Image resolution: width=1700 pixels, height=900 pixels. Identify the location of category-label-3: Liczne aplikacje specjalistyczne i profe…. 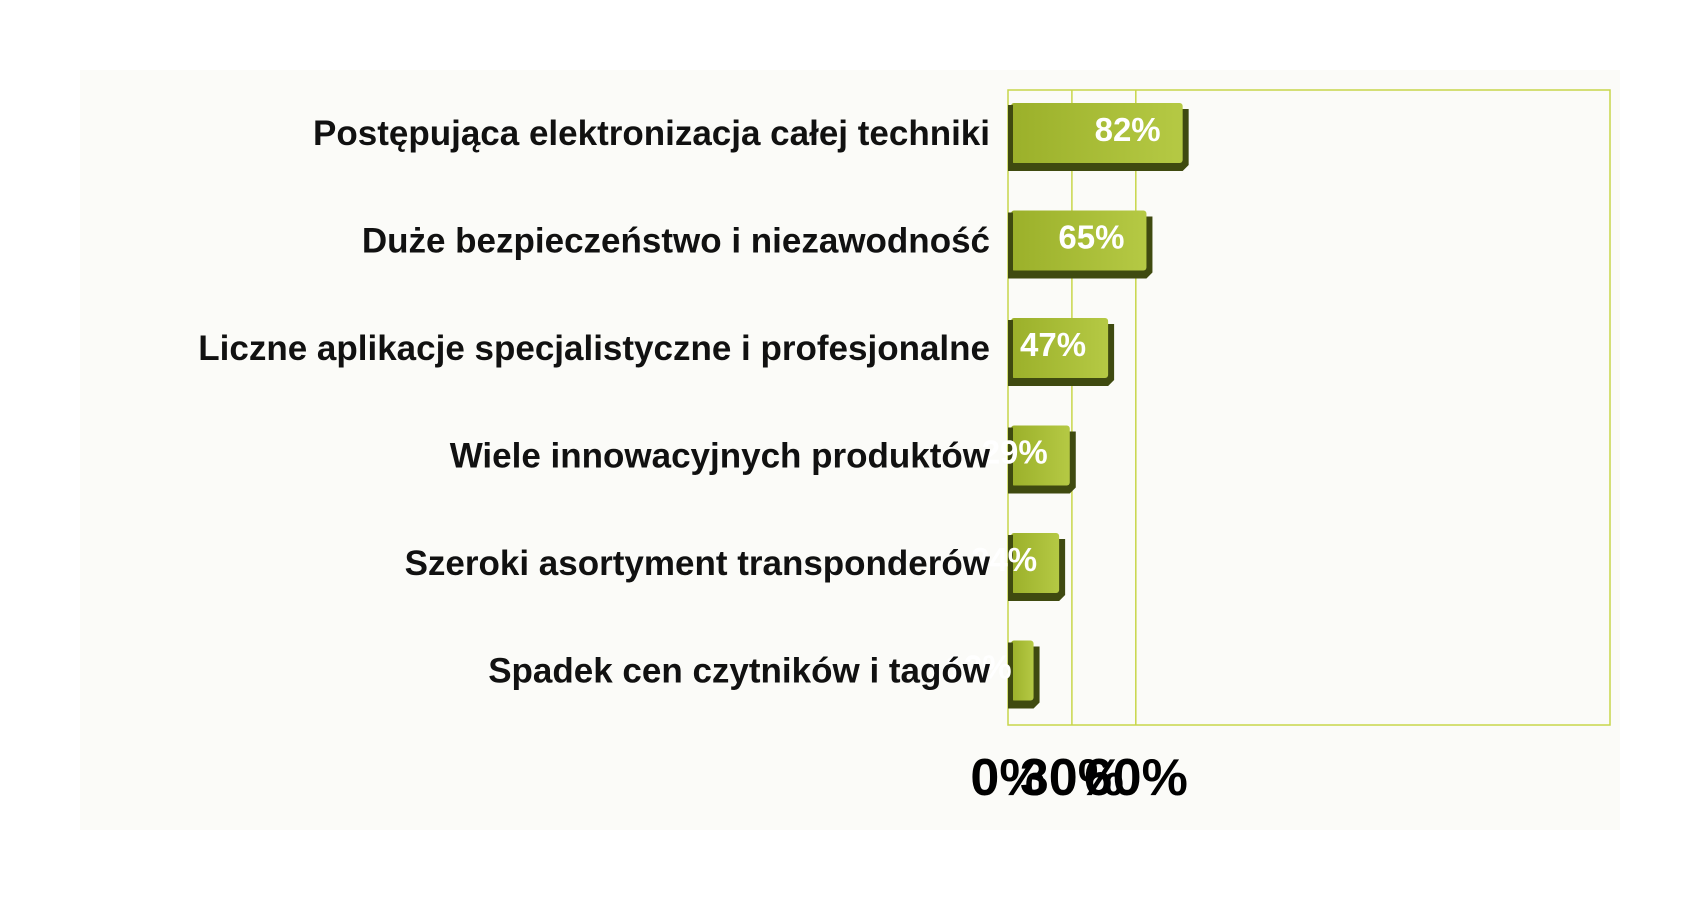
(594, 348).